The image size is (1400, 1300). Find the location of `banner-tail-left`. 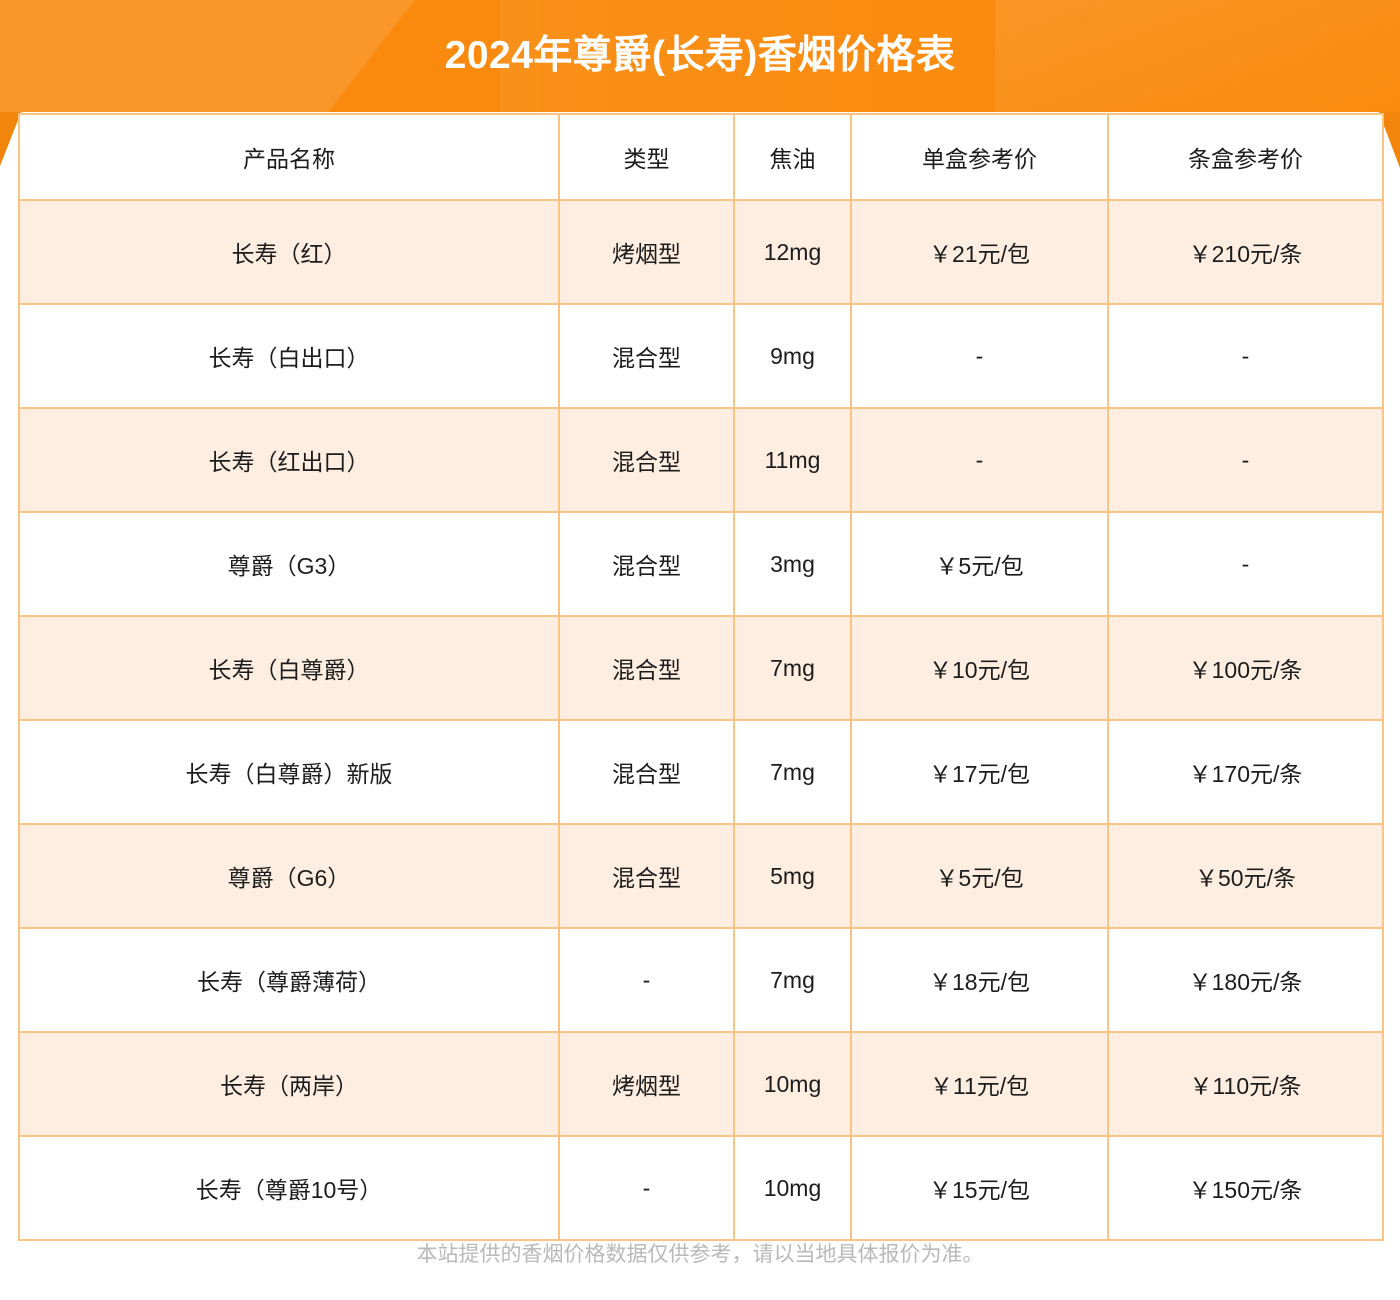

banner-tail-left is located at coordinates (11, 138).